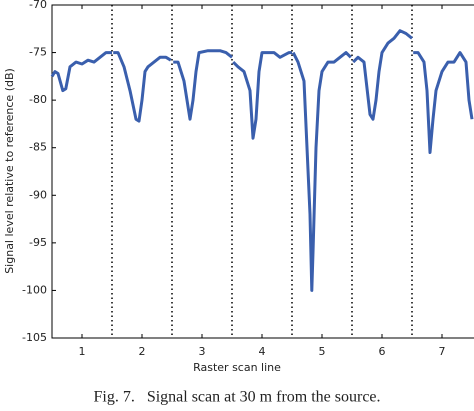 The image size is (474, 411). What do you see at coordinates (34, 337) in the screenshot?
I see `y-tick-label: -105` at bounding box center [34, 337].